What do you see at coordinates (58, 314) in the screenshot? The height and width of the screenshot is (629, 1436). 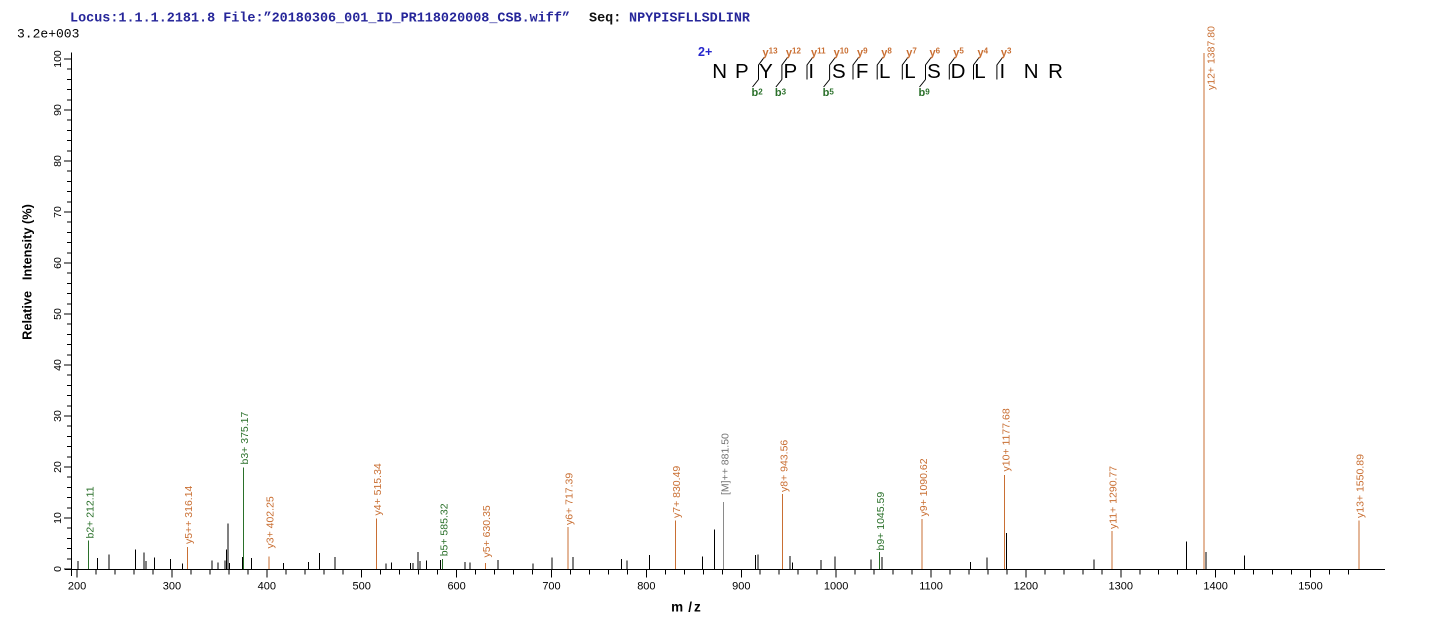 I see `svg-text: 50` at bounding box center [58, 314].